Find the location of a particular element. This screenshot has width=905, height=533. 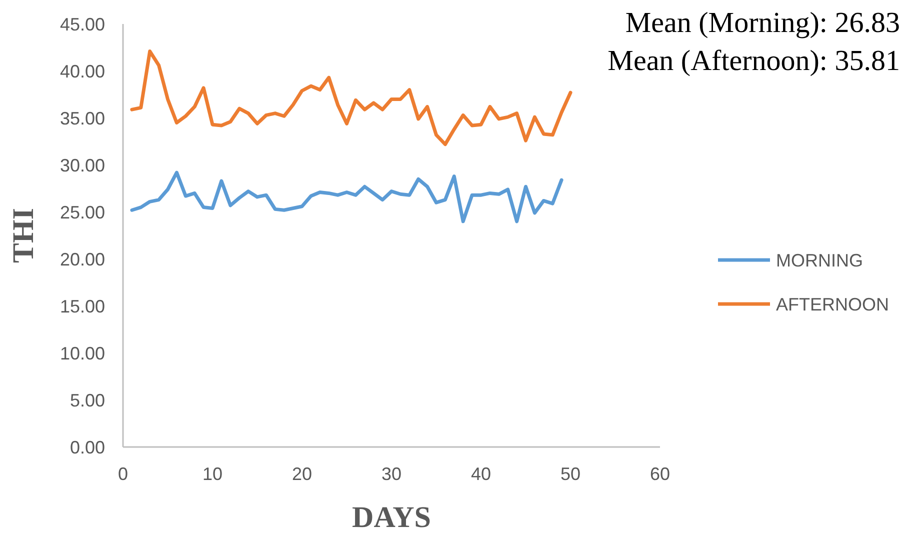

y-axis-title: THI is located at coordinates (23, 236).